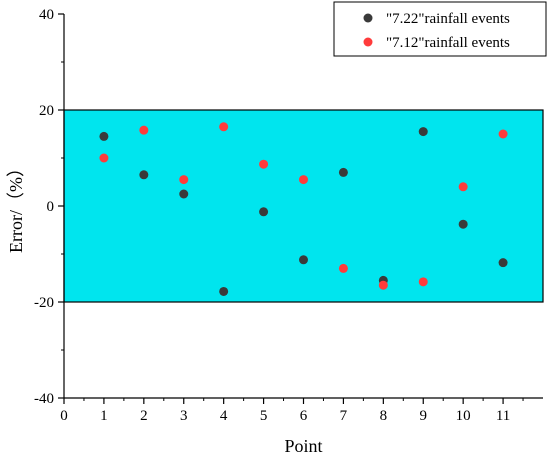  What do you see at coordinates (16, 206) in the screenshot?
I see `y-axis-title: Error/（%）` at bounding box center [16, 206].